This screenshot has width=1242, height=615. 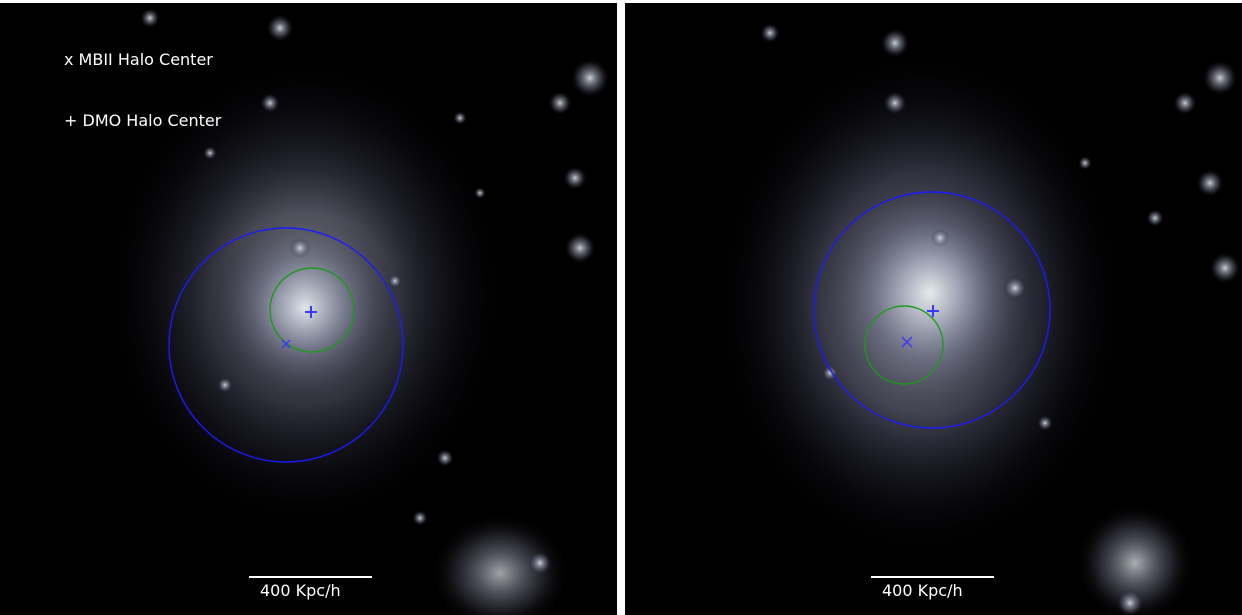 What do you see at coordinates (500, 564) in the screenshot?
I see `left-filament-bottom` at bounding box center [500, 564].